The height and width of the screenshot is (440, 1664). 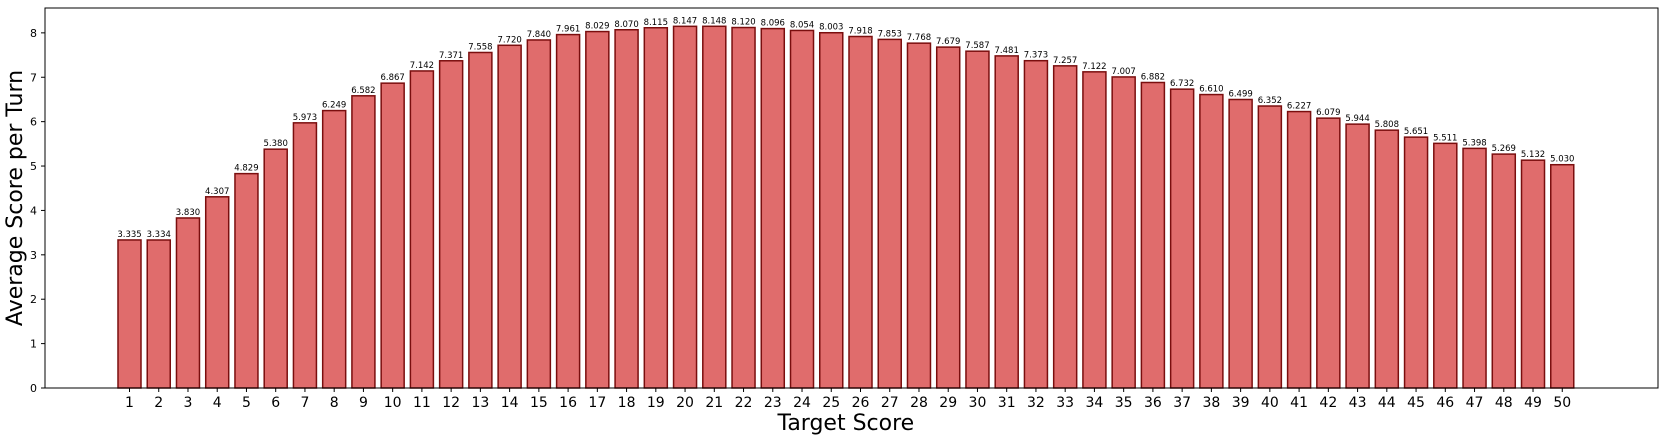 What do you see at coordinates (627, 403) in the screenshot?
I see `x-tick-label-18: 18` at bounding box center [627, 403].